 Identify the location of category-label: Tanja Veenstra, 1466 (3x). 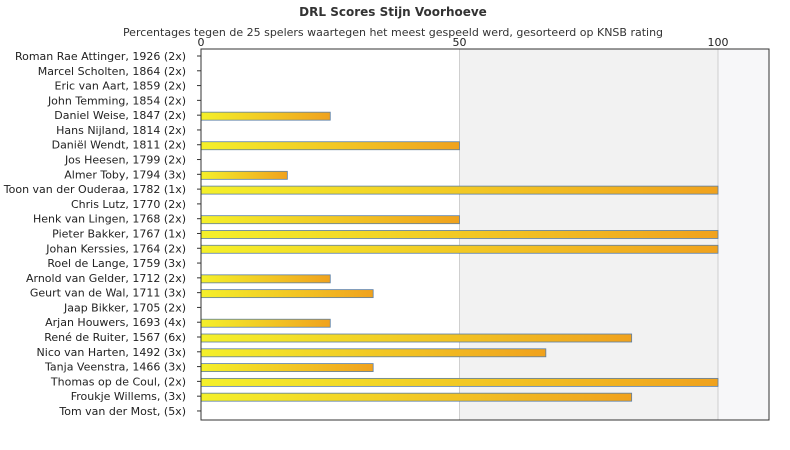
(115, 367).